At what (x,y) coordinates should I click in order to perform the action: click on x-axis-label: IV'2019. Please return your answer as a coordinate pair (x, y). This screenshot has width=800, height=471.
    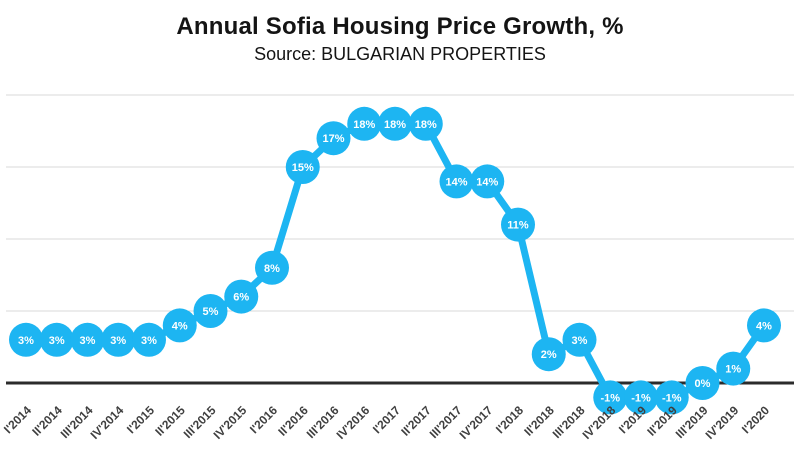
    Looking at the image, I should click on (722, 422).